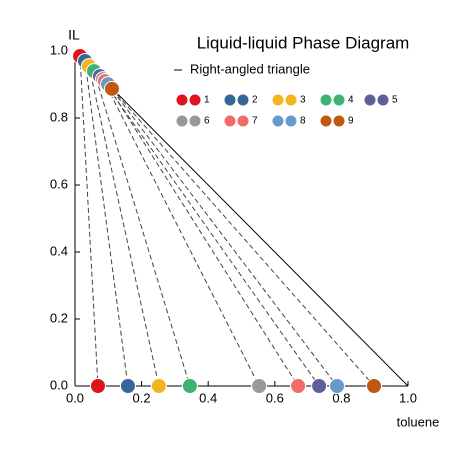 The image size is (474, 470). I want to click on y-tick-label: 0.4, so click(59, 250).